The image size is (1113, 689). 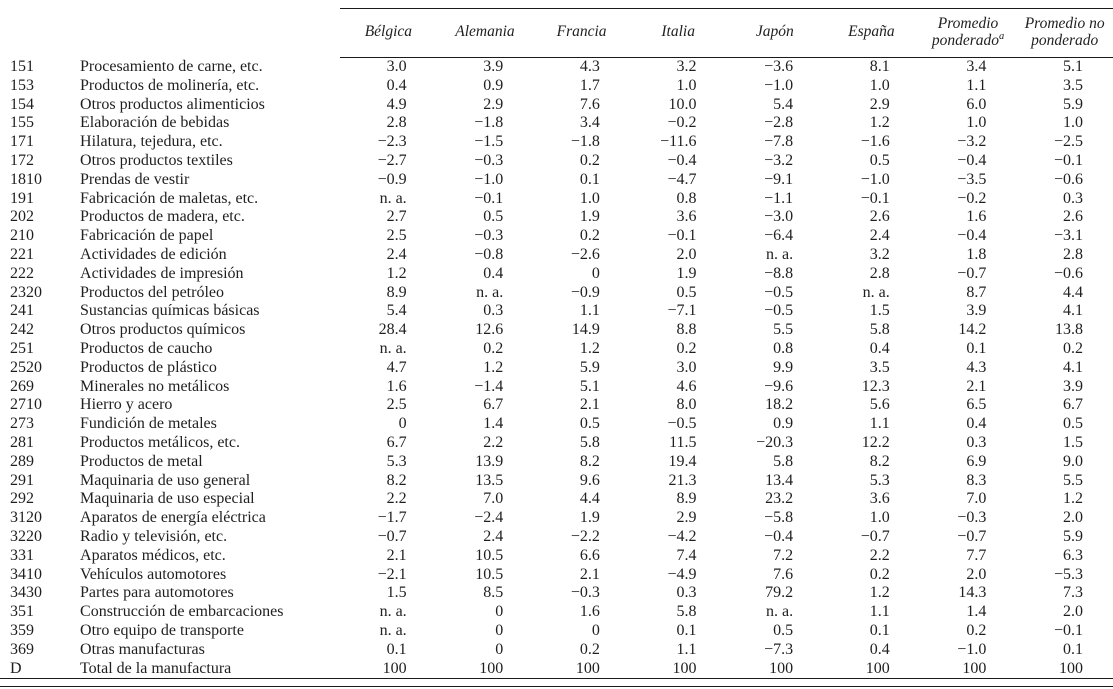 What do you see at coordinates (972, 518) in the screenshot?
I see `row-value: −0.3` at bounding box center [972, 518].